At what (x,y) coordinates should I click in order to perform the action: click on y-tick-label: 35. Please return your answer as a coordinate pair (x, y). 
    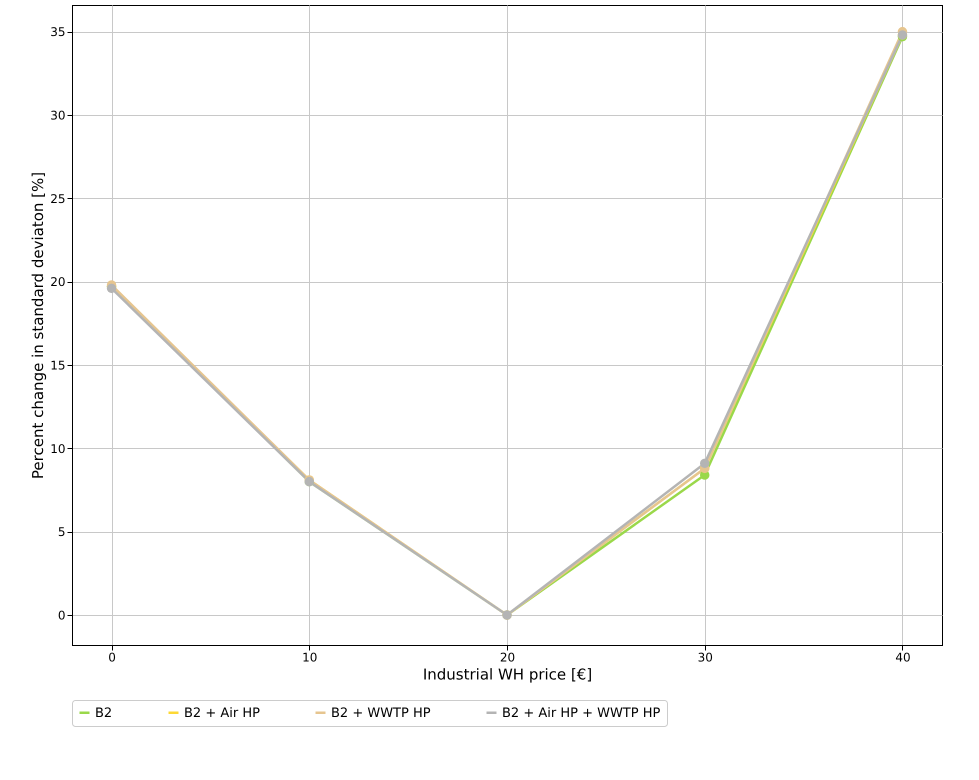
    Looking at the image, I should click on (58, 32).